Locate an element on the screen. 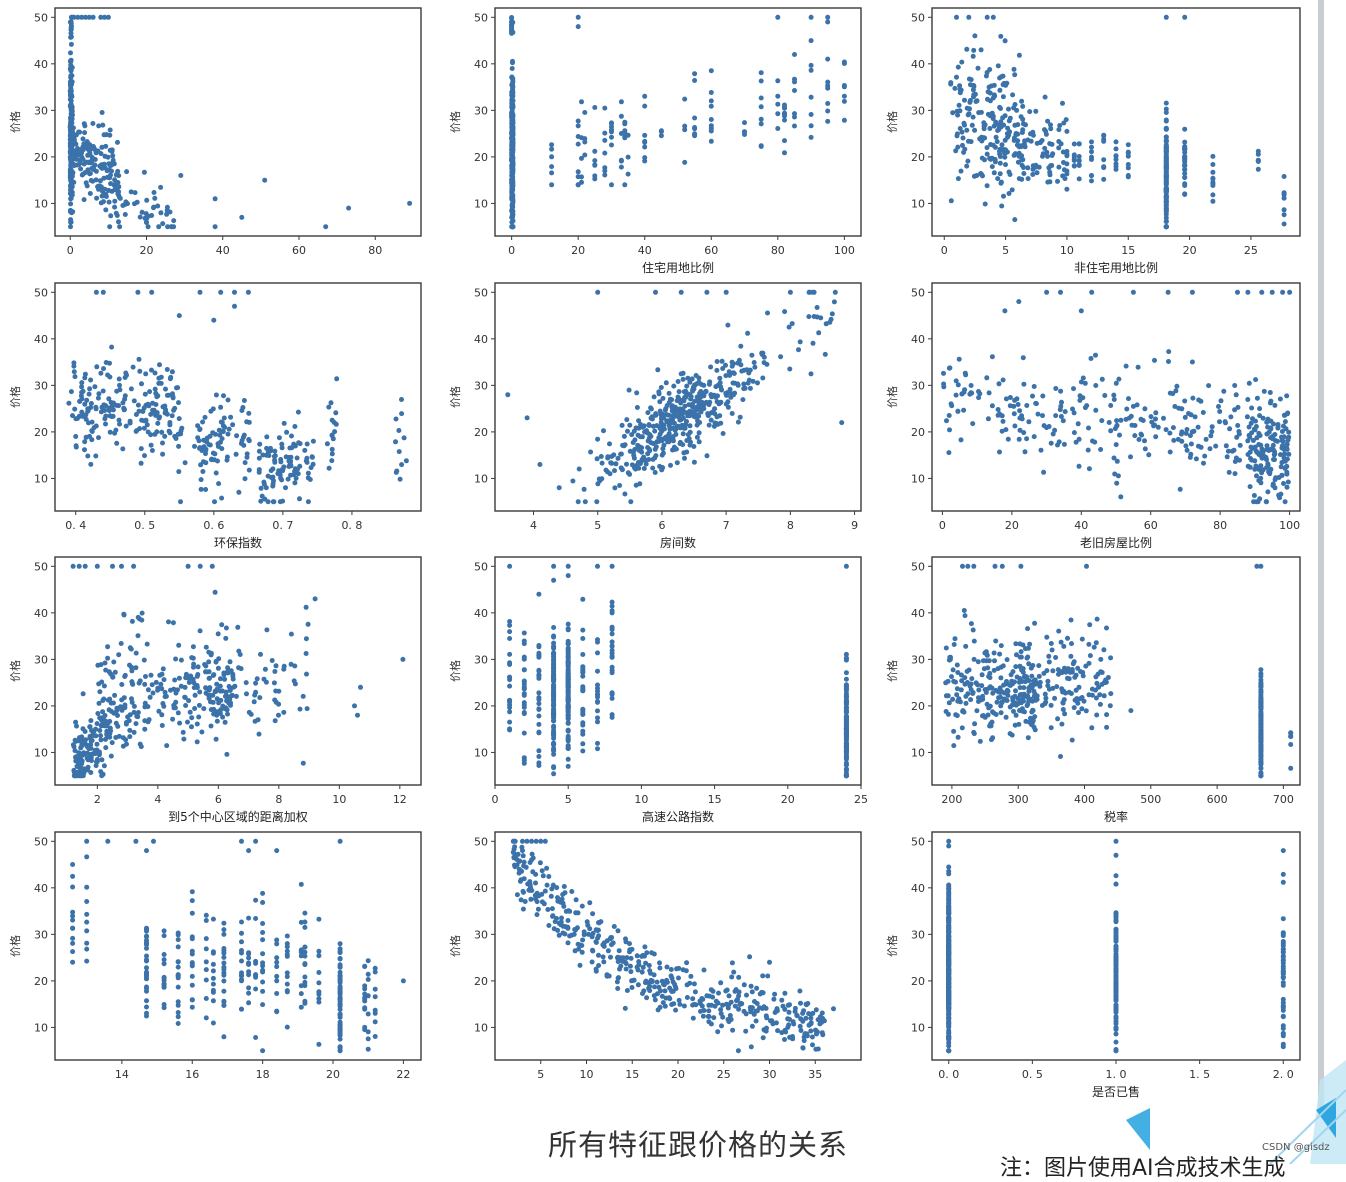  y-tick-label: 20 is located at coordinates (41, 706).